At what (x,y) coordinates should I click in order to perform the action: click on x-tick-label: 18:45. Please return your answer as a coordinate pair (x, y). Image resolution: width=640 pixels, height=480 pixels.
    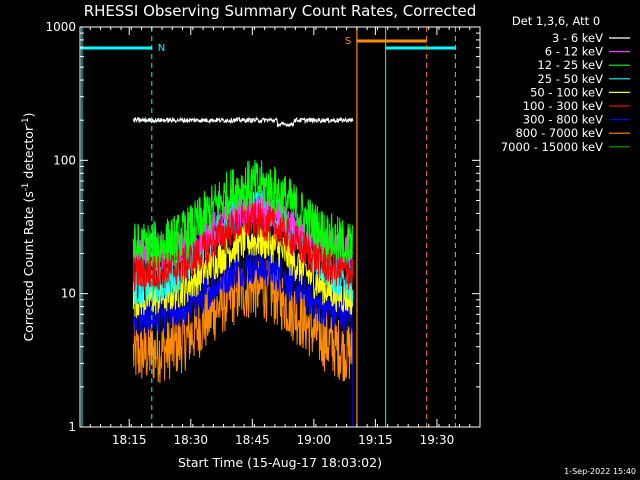
    Looking at the image, I should click on (252, 440).